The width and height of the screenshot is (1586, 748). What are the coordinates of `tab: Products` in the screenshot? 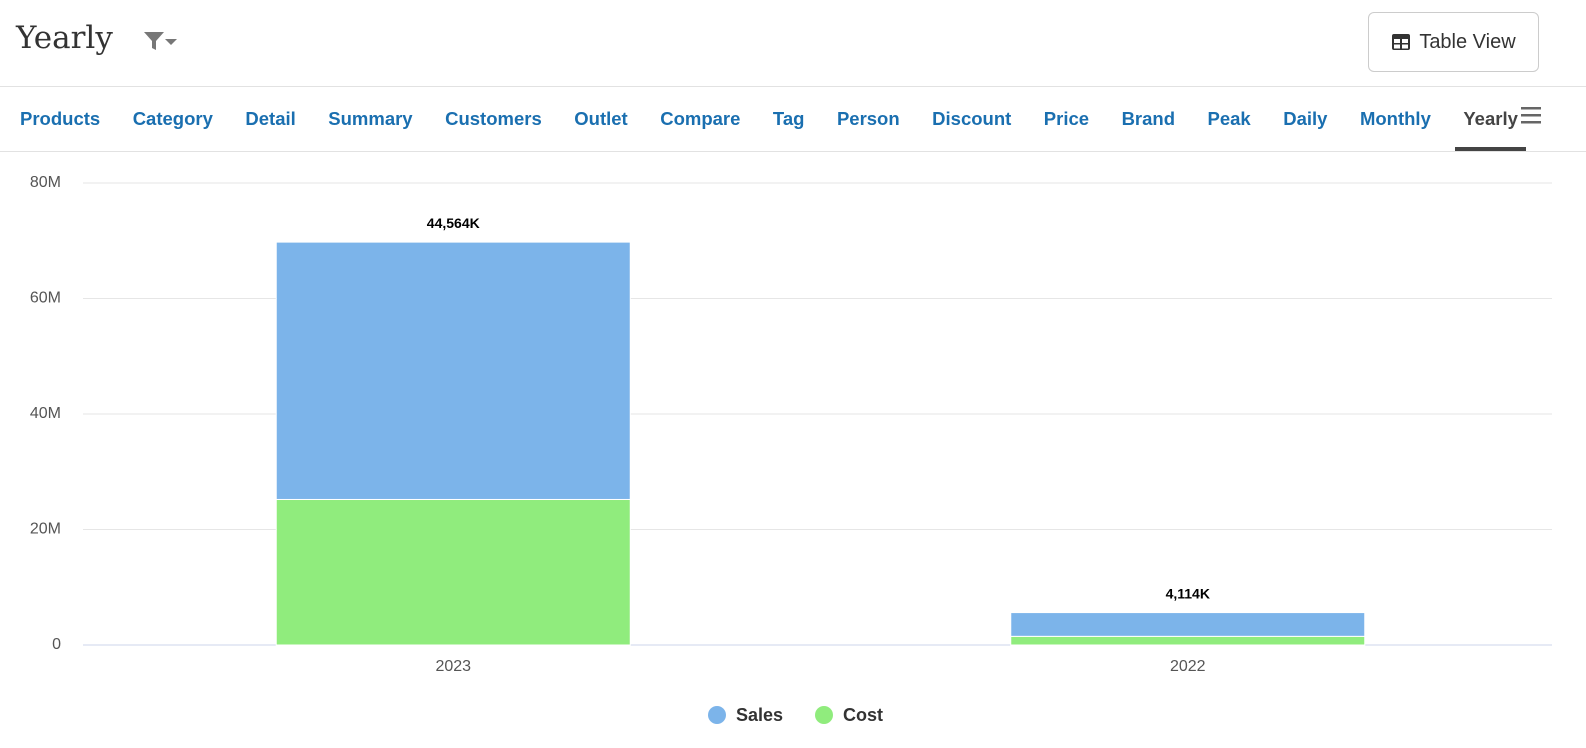 It's located at (60, 118).